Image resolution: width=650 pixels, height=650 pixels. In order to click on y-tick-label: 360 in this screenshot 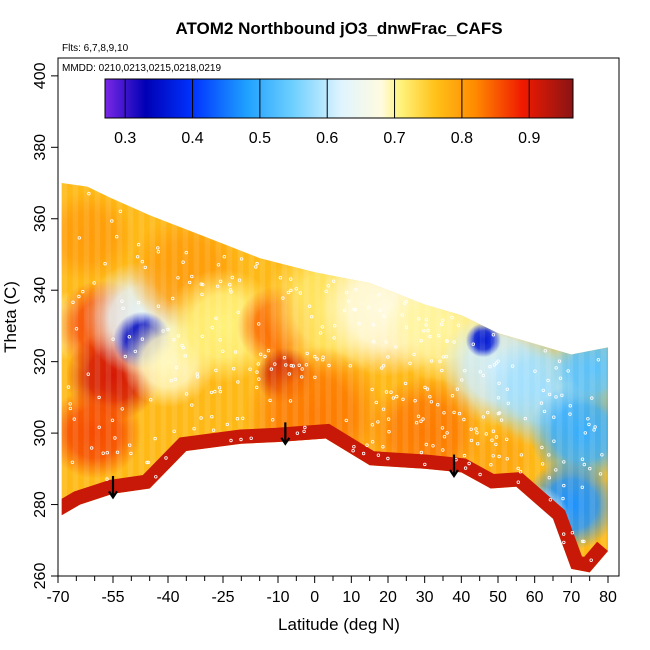, I will do `click(40, 218)`.